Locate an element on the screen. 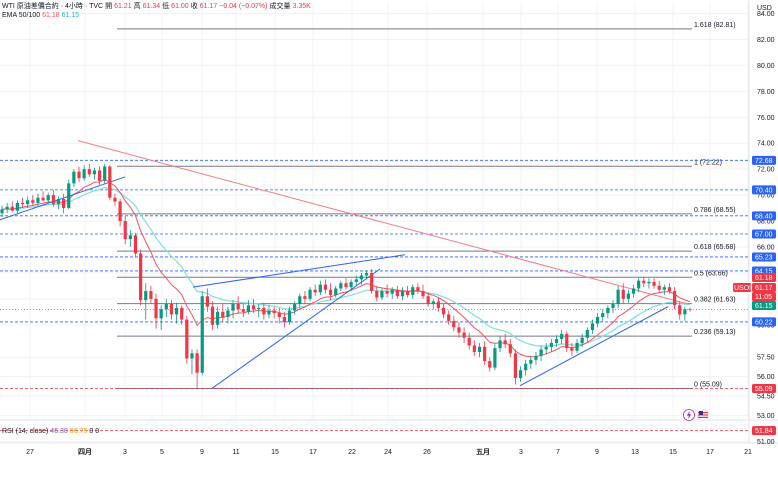 This screenshot has width=778, height=487. high-label: 高 is located at coordinates (137, 6).